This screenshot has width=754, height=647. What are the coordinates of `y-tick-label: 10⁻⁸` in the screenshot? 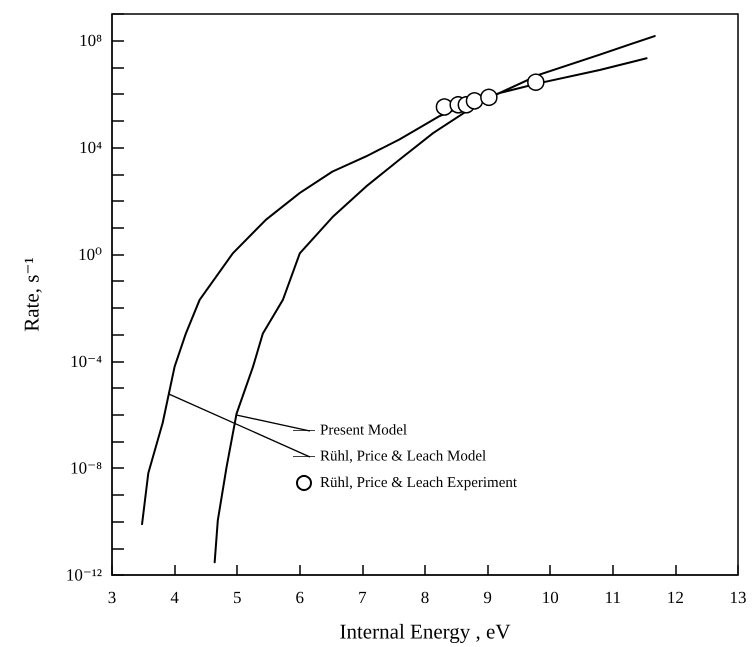 It's located at (86, 468).